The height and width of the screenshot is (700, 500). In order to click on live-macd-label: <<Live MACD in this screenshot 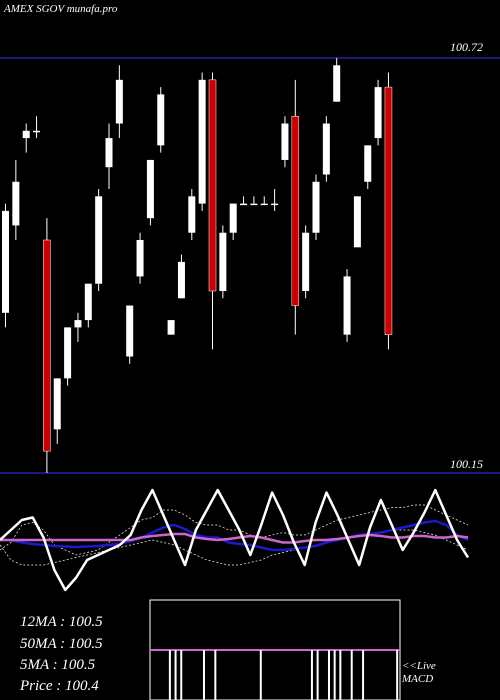, I will do `click(419, 673)`.